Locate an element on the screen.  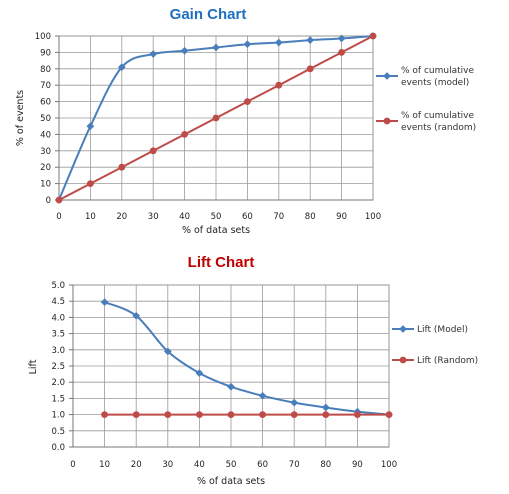
lift-x-tick-label: 100 is located at coordinates (389, 465).